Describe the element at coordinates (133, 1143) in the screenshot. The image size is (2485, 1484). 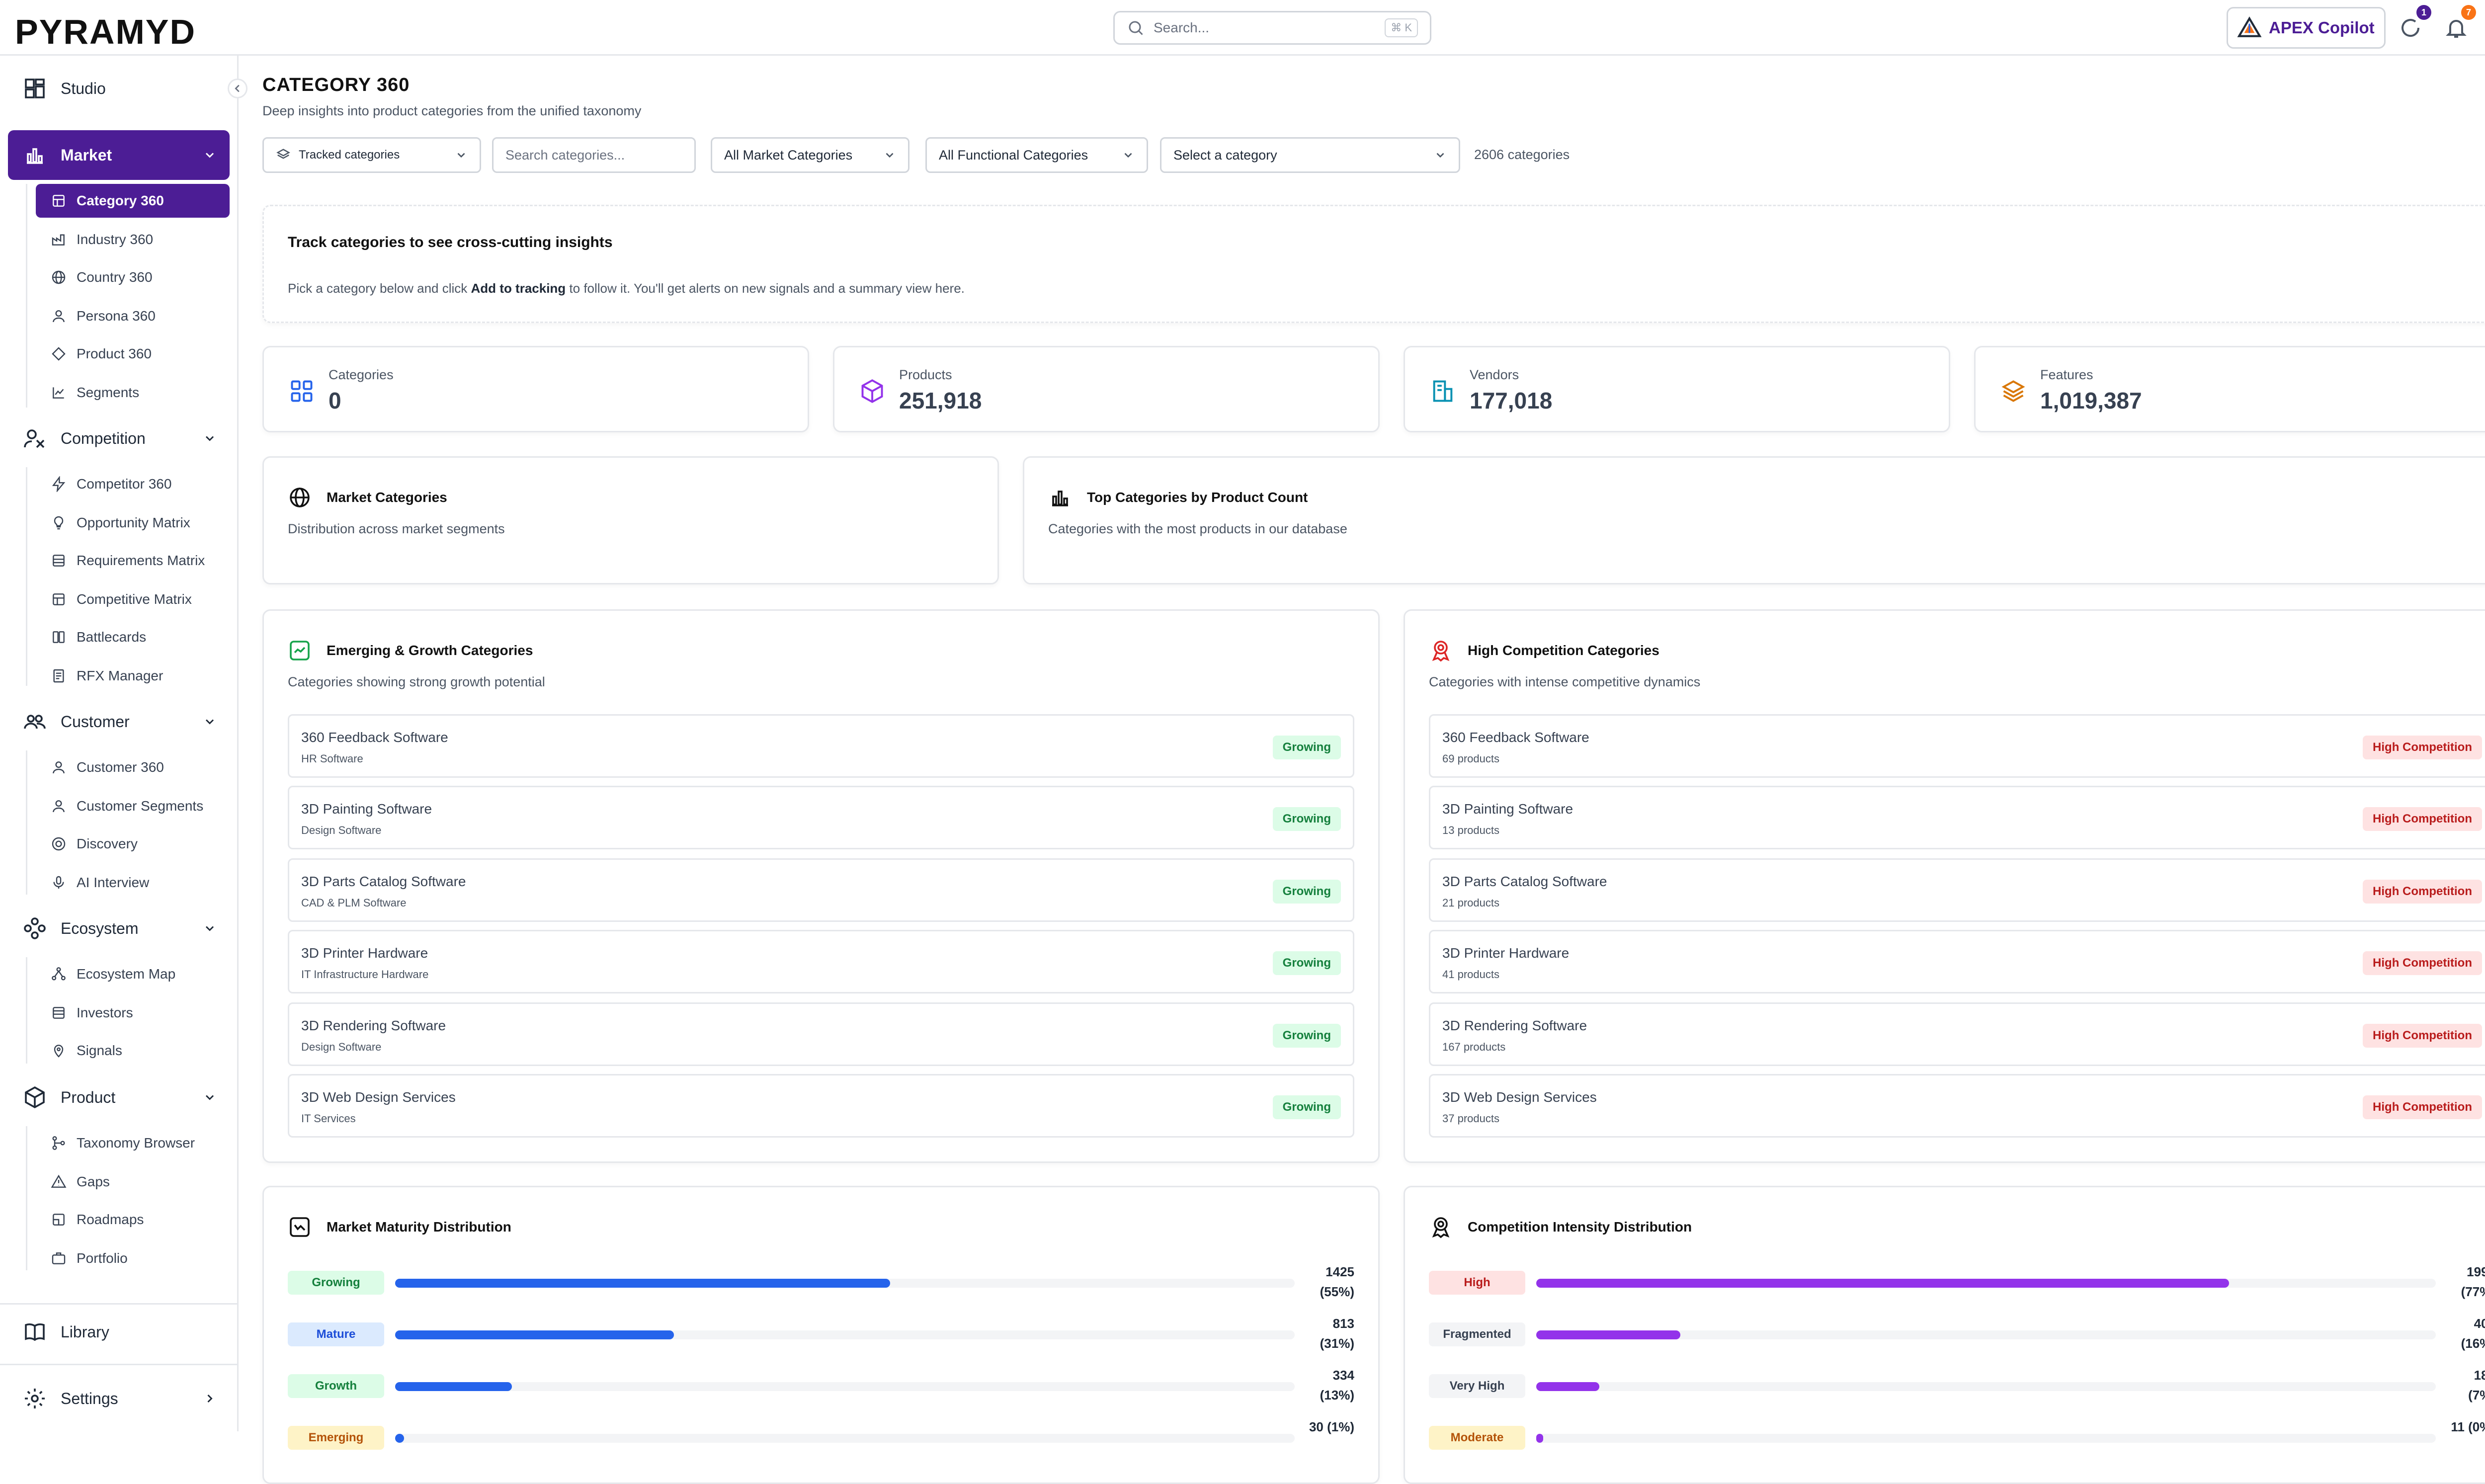
I see `sidebar-item-taxonomy-browser: Taxonomy Browser` at that location.